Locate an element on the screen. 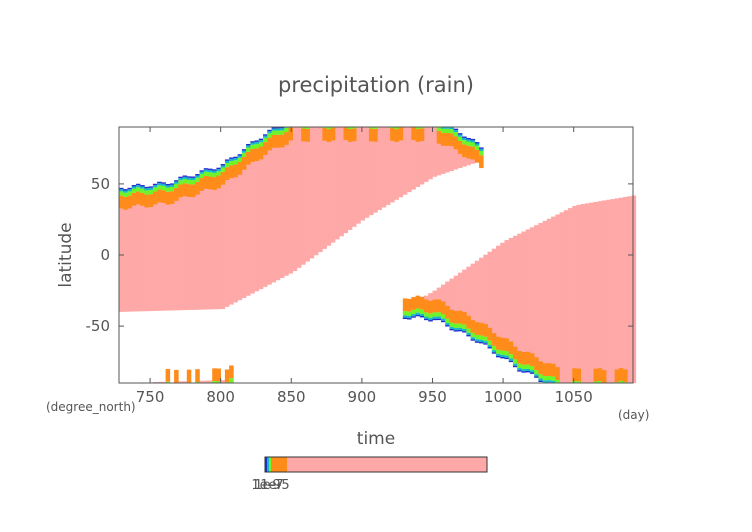 Image resolution: width=752 pixels, height=532 pixels. x-unit-label: (day) is located at coordinates (633, 415).